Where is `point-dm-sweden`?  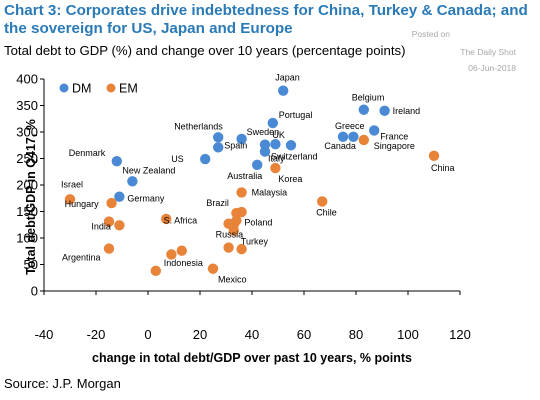 point-dm-sweden is located at coordinates (241, 139).